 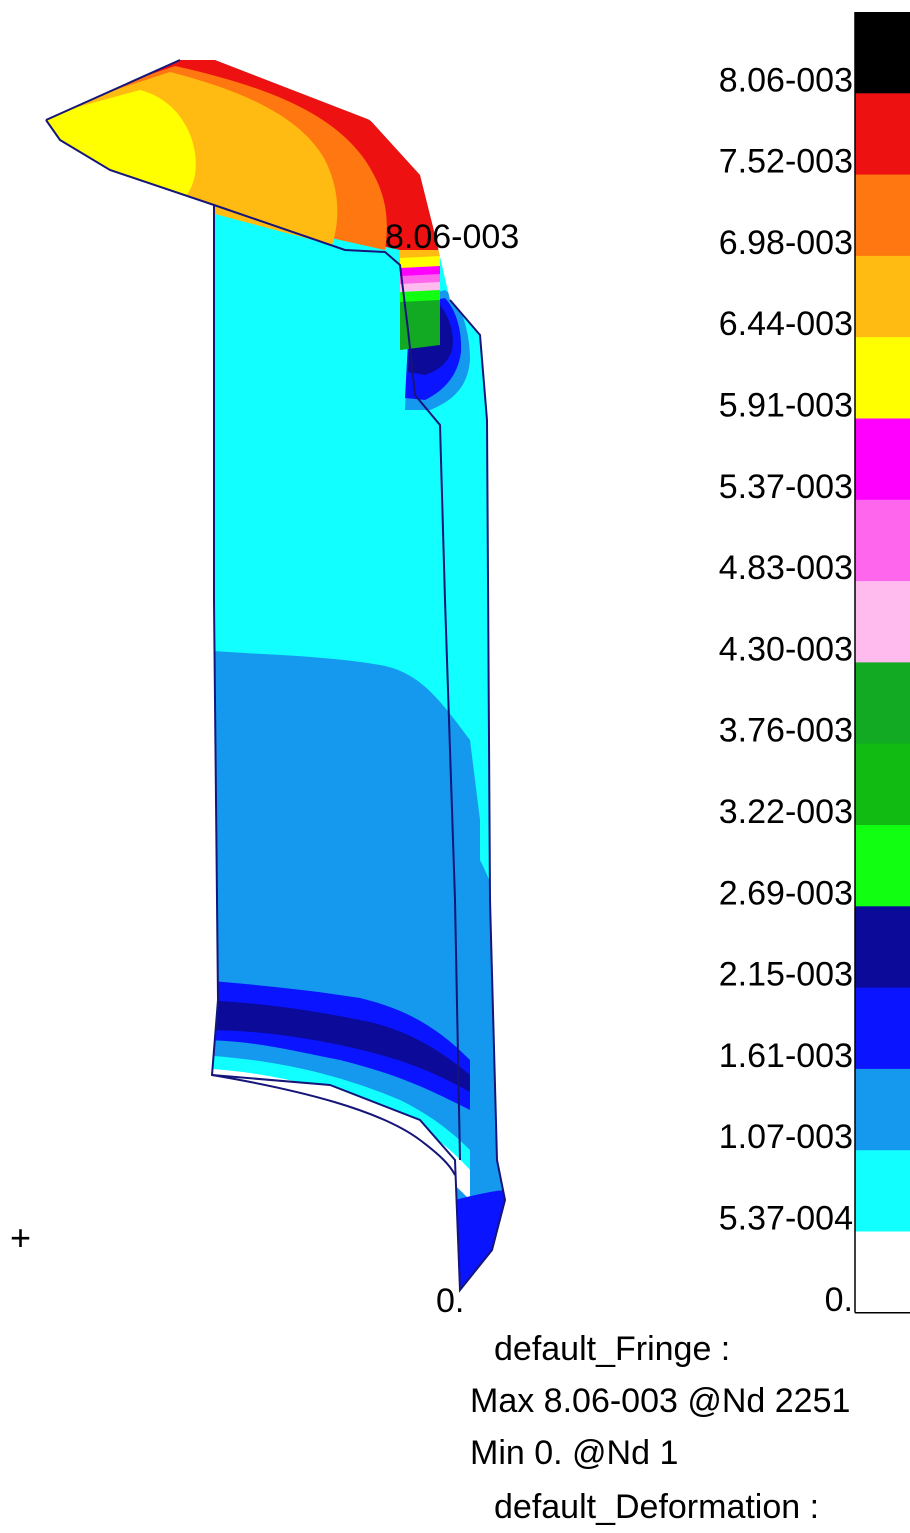 What do you see at coordinates (657, 1507) in the screenshot?
I see `deformation-title: default_Deformation :` at bounding box center [657, 1507].